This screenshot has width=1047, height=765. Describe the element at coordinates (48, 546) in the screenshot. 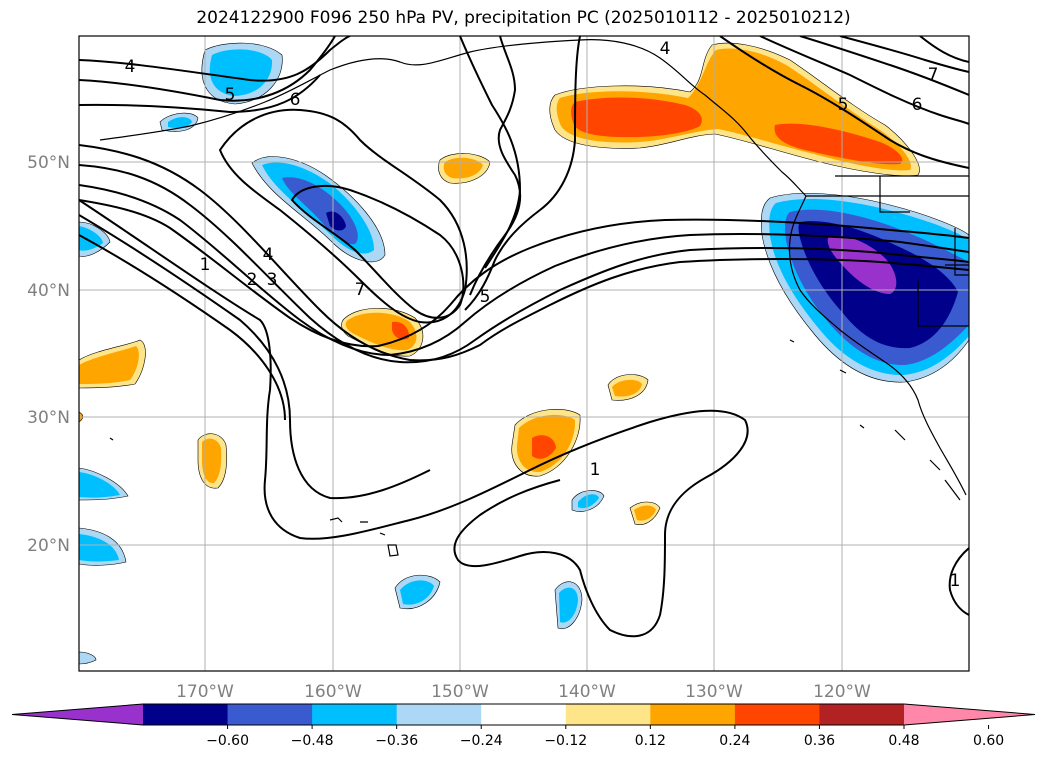

I see `lat-label: 20°N` at that location.